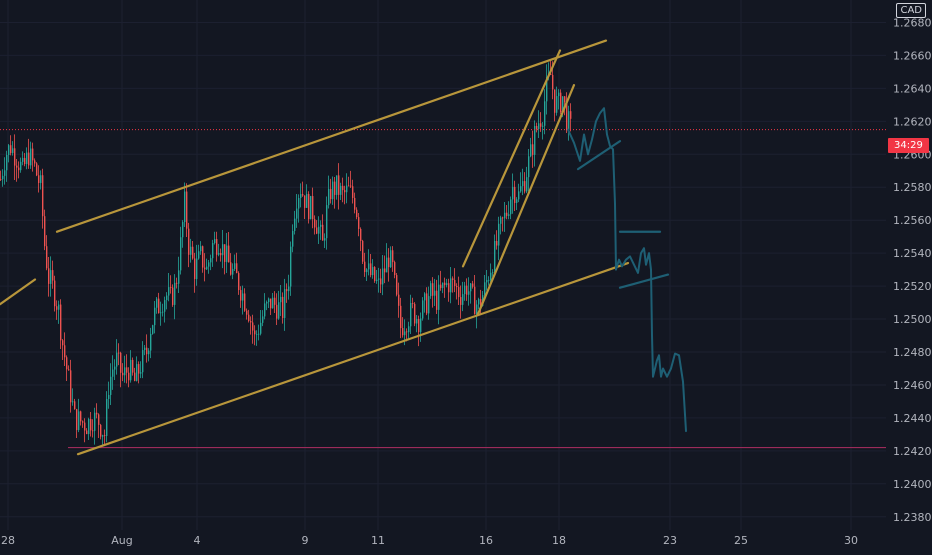 The height and width of the screenshot is (555, 932). What do you see at coordinates (18, 292) in the screenshot?
I see `left-trend-stub` at bounding box center [18, 292].